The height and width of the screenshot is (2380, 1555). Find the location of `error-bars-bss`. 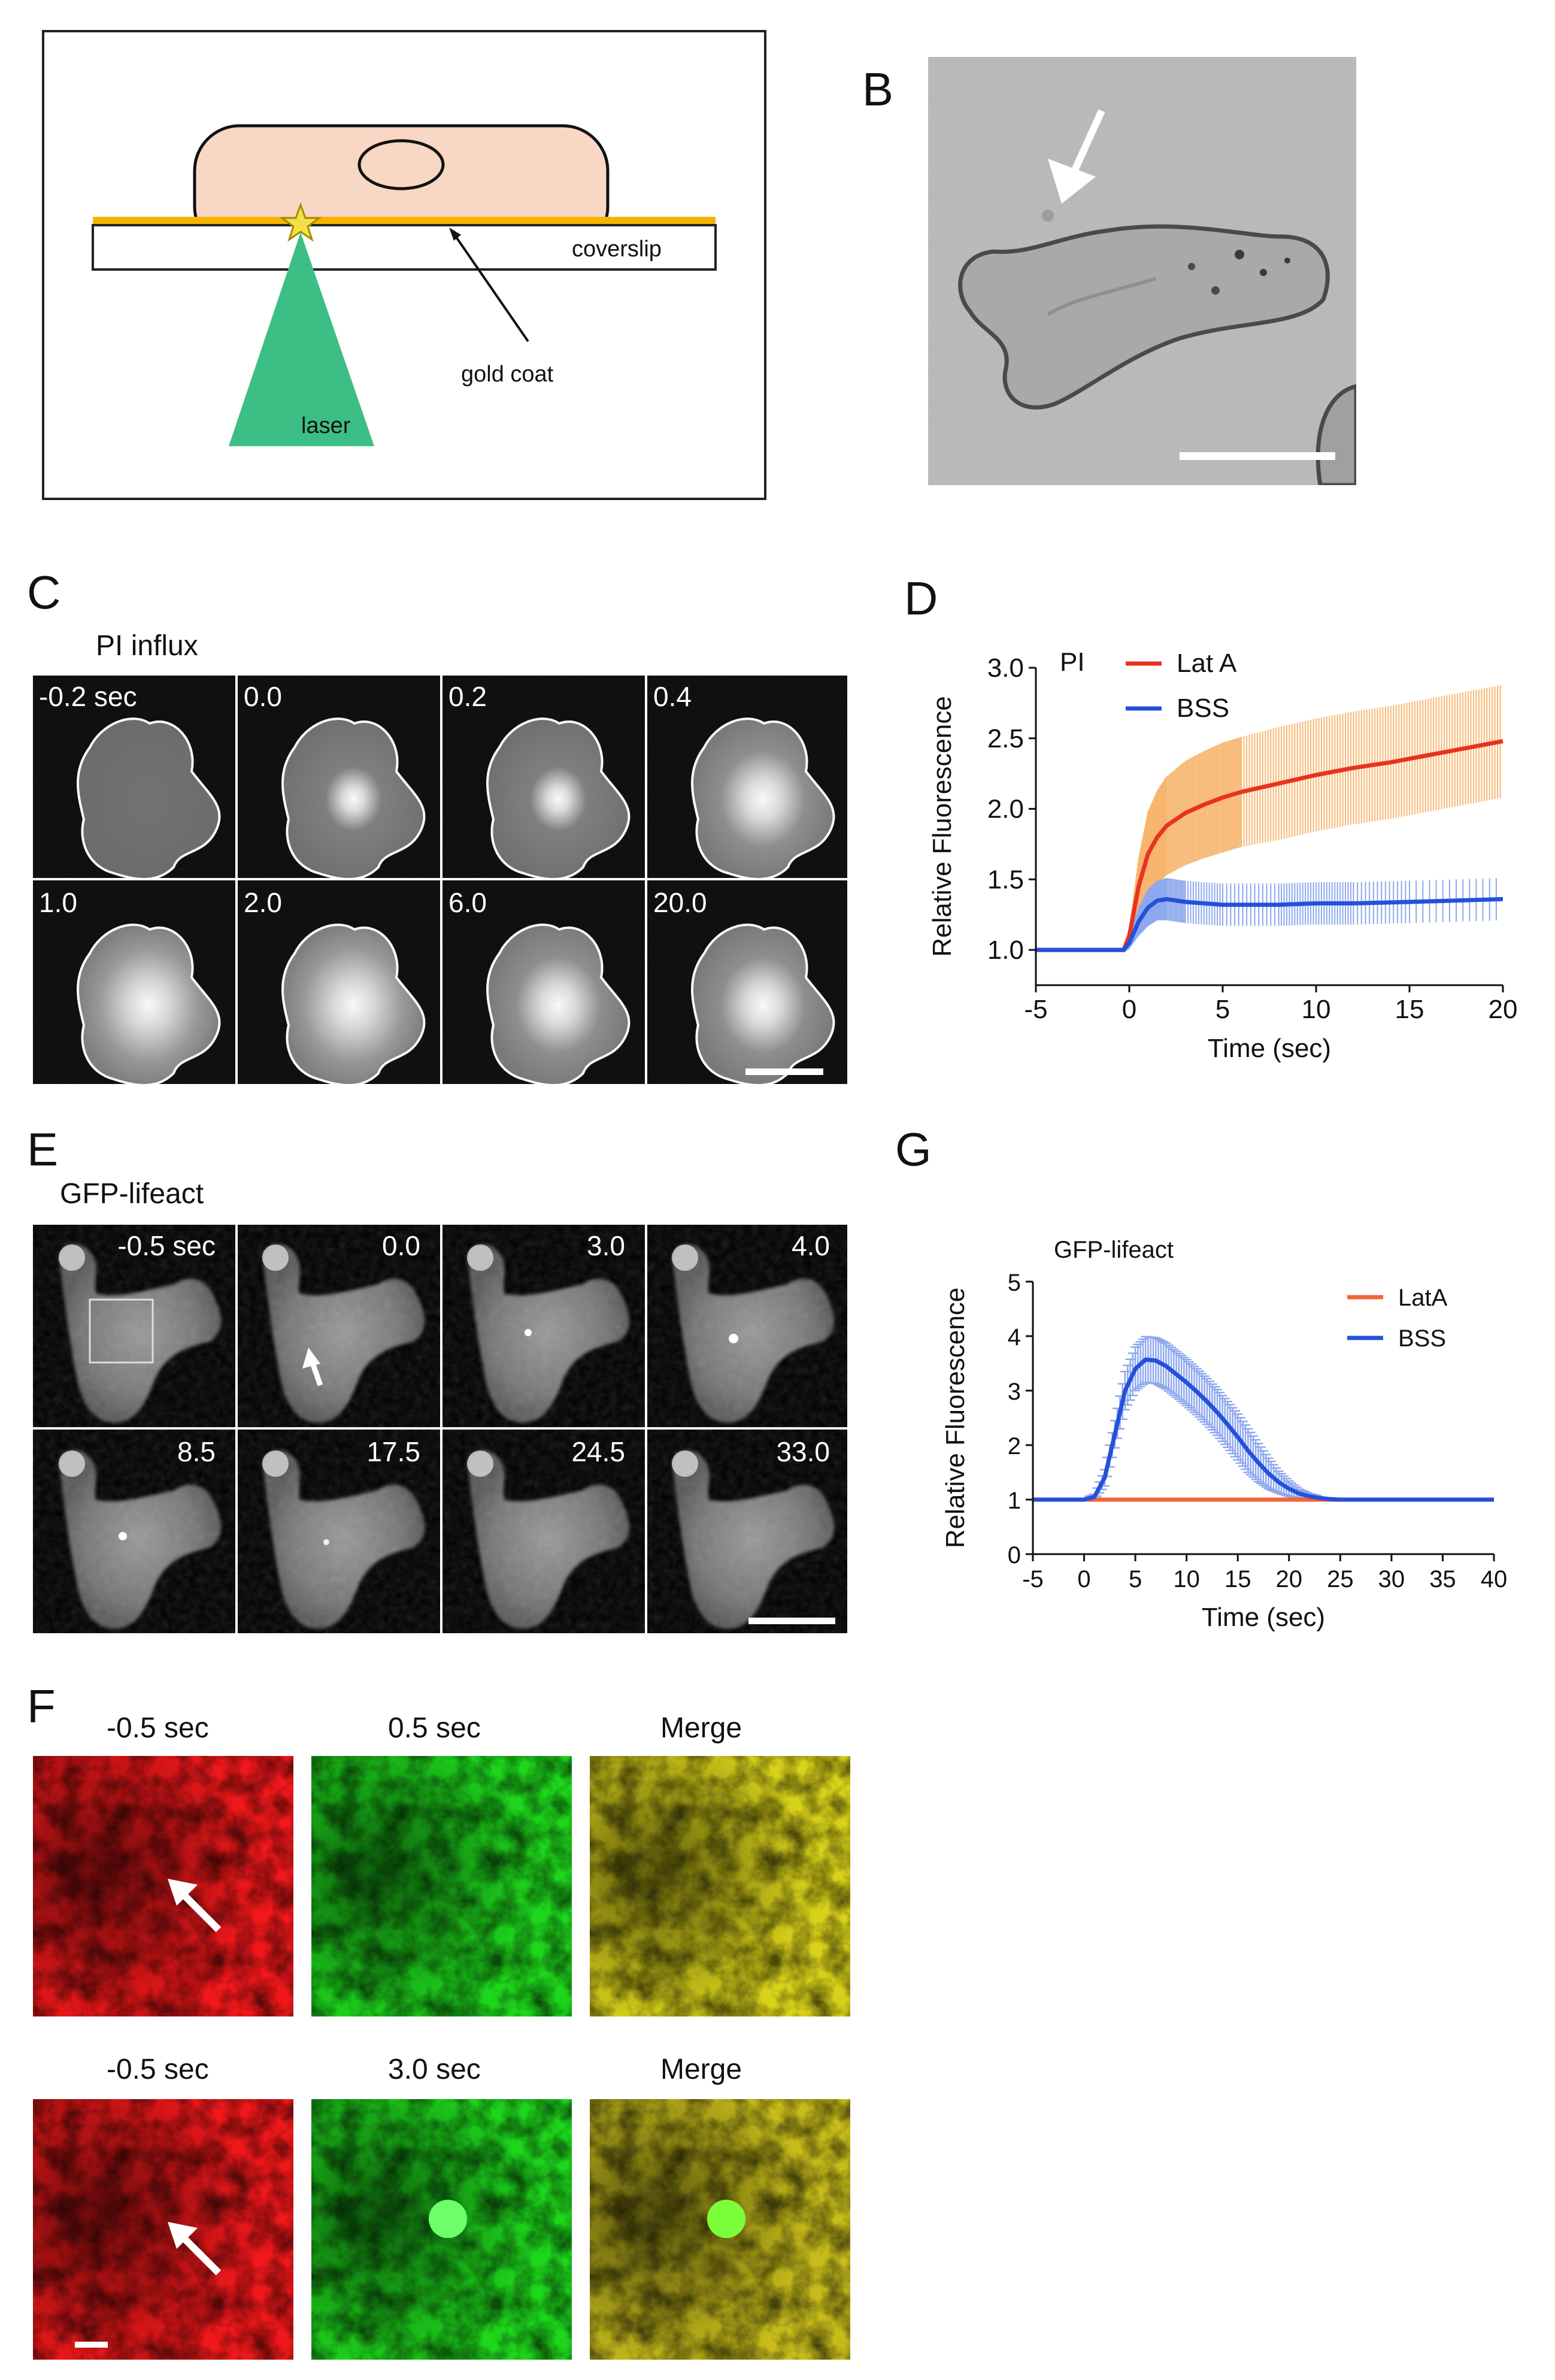

error-bars-bss is located at coordinates (1310, 915).